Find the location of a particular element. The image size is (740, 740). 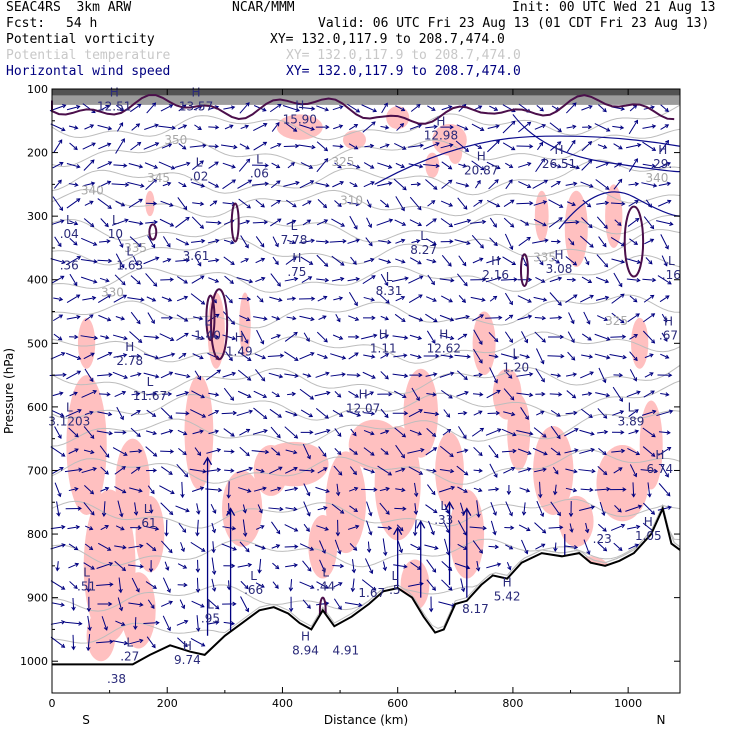

hl-kind-5: H is located at coordinates (558, 150).